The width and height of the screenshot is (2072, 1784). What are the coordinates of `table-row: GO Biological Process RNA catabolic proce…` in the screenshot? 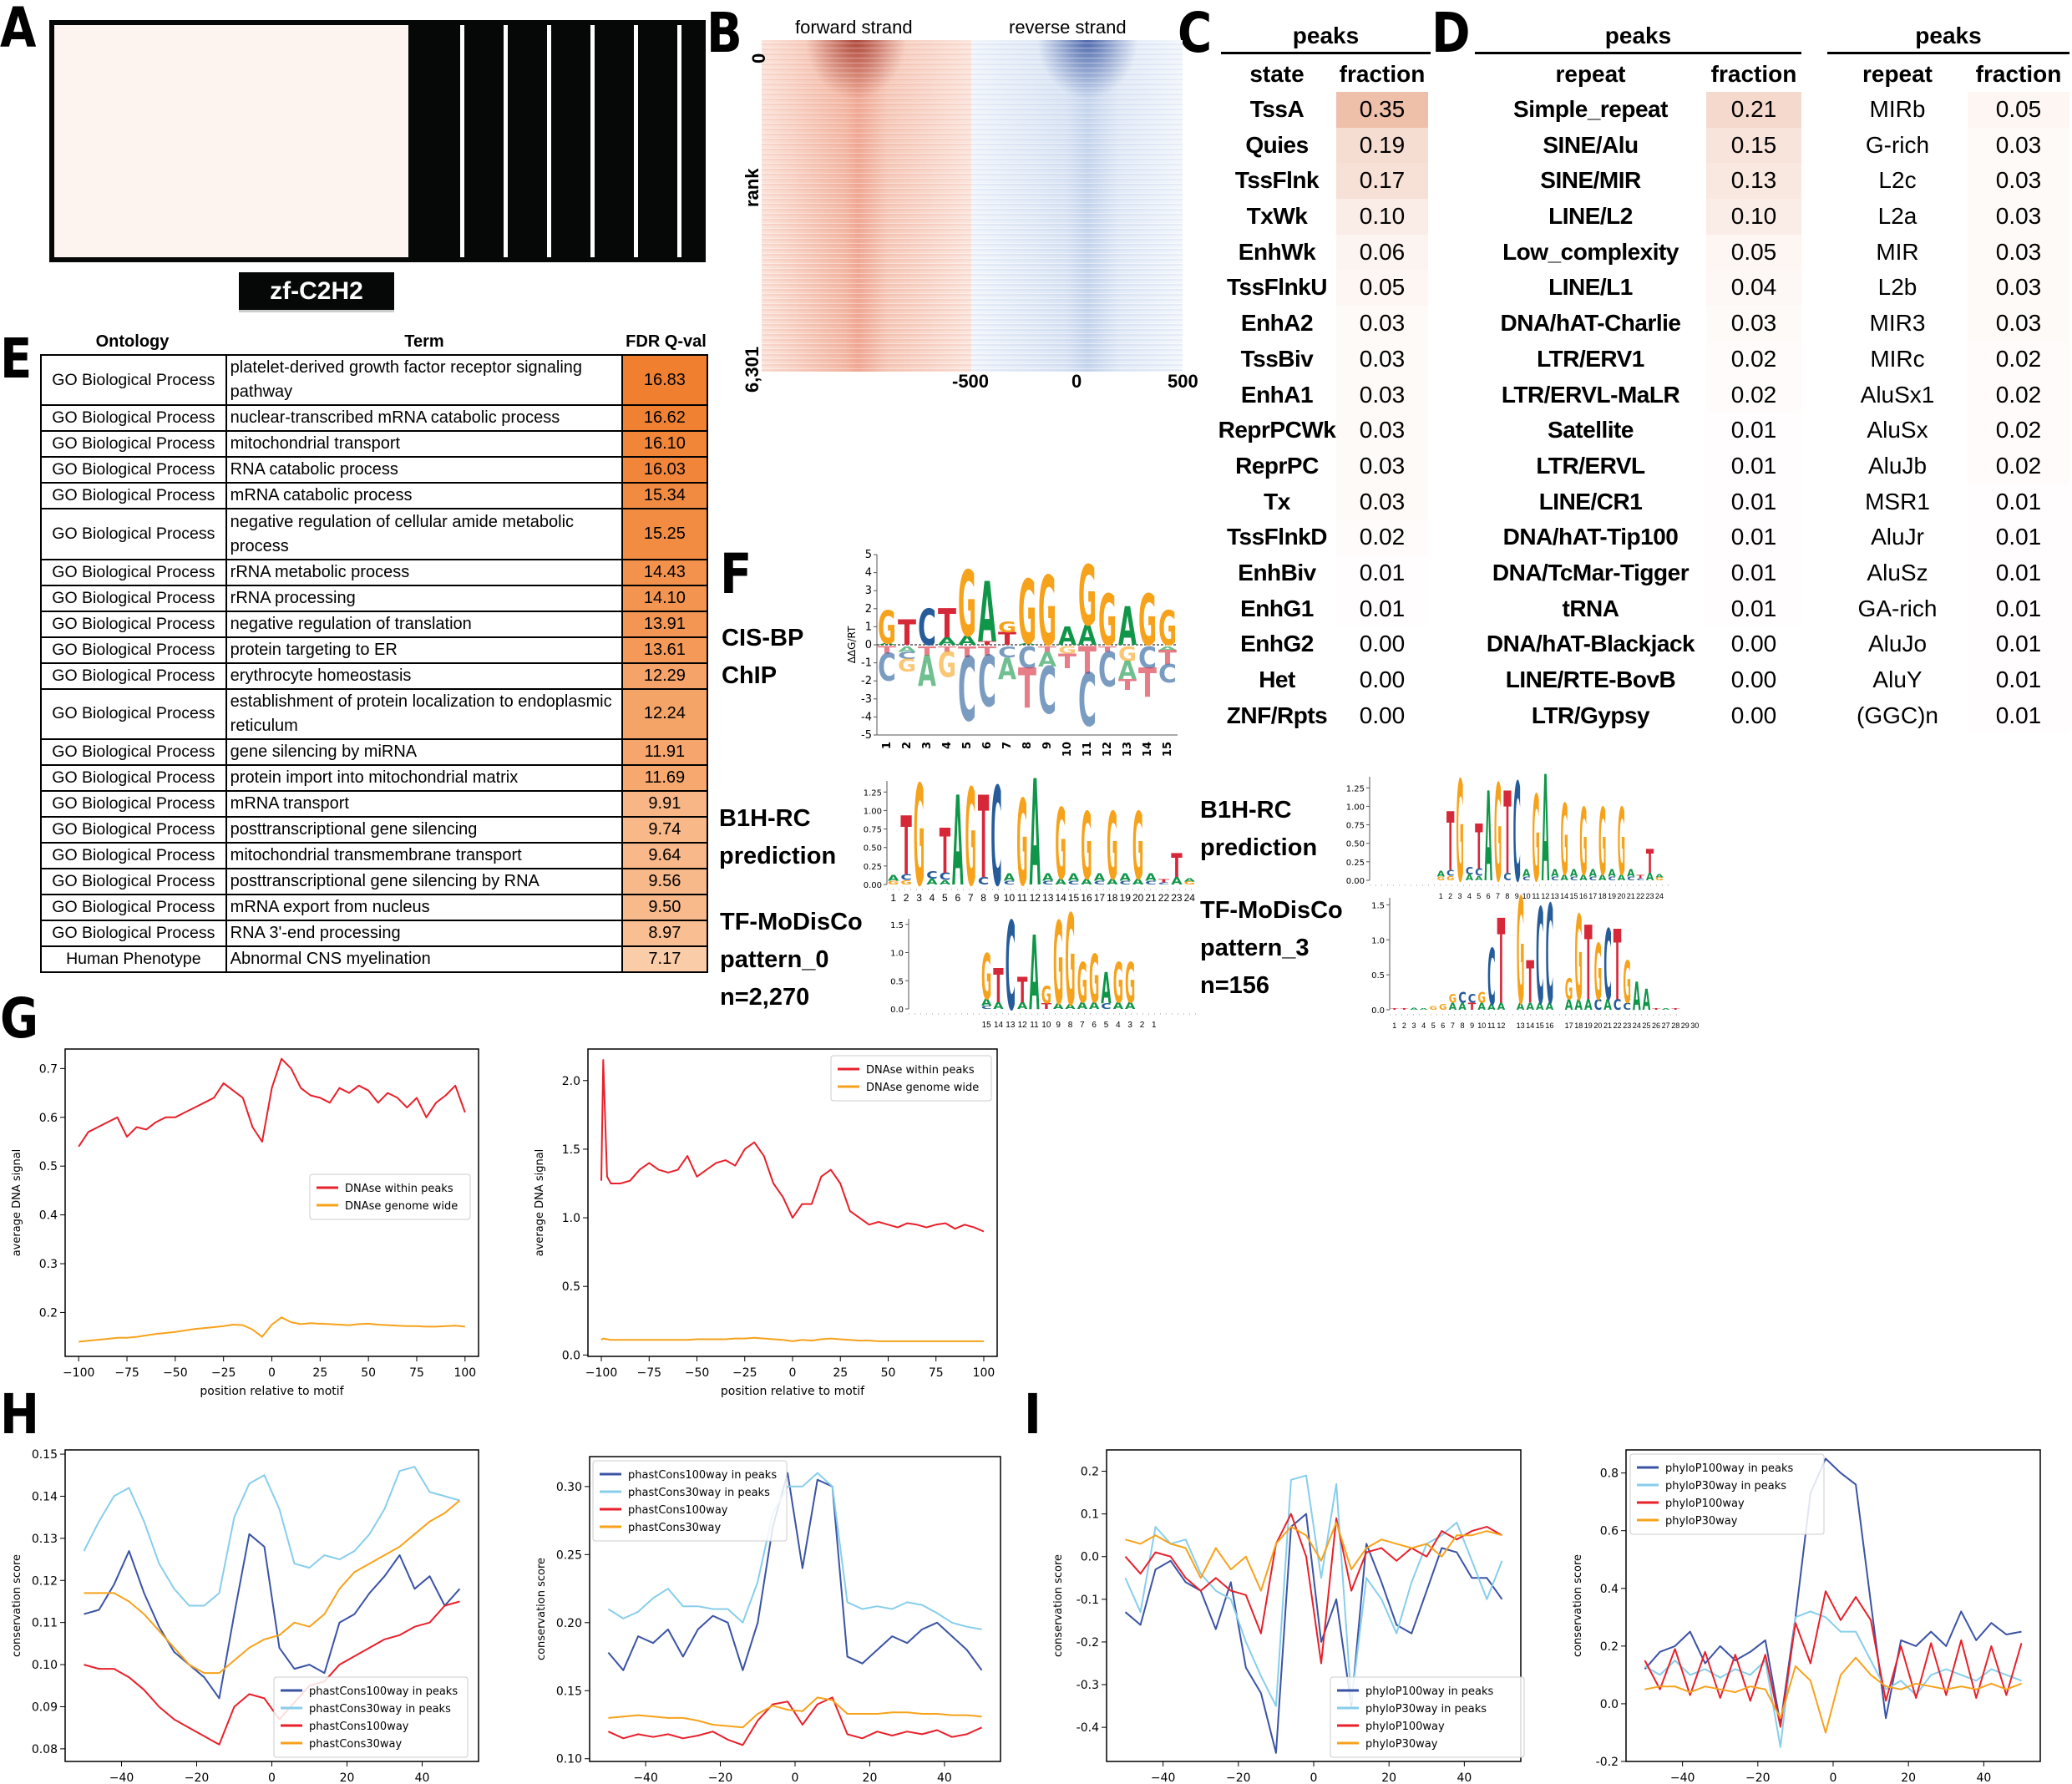 It's located at (374, 470).